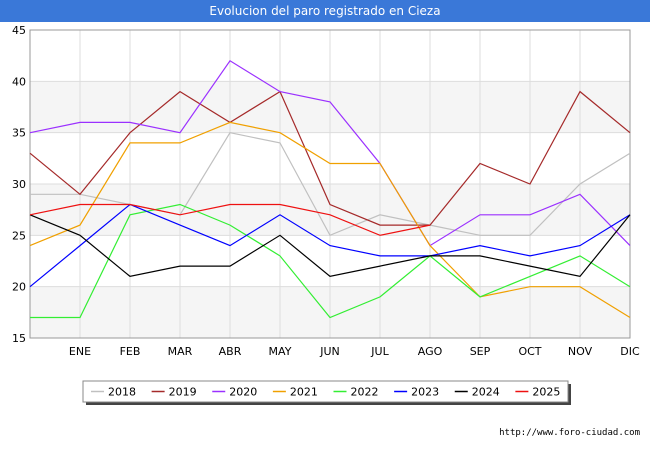  I want to click on x-tick-label: NOV, so click(580, 351).